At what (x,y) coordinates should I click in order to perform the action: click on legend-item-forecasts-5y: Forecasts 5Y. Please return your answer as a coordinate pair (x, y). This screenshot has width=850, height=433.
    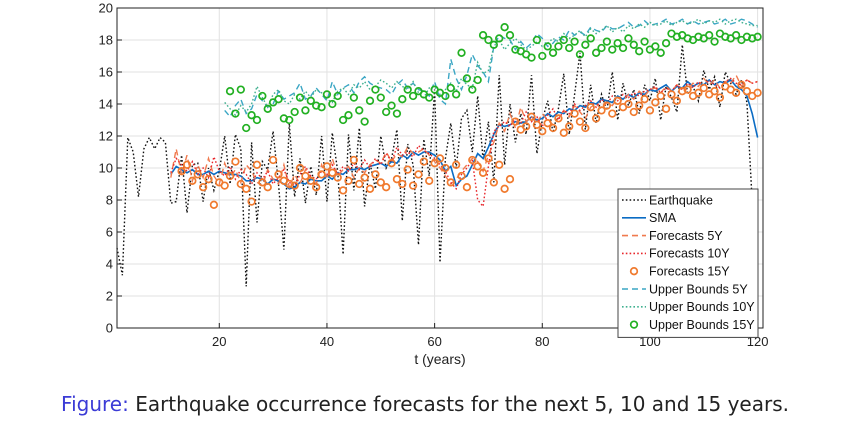
    Looking at the image, I should click on (672, 236).